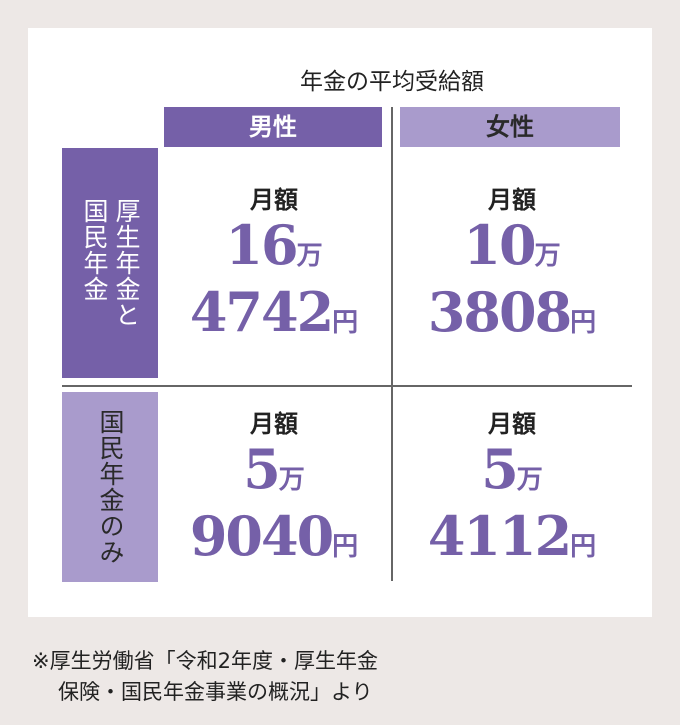 This screenshot has height=725, width=680. Describe the element at coordinates (392, 82) in the screenshot. I see `chart-title: 年金の平均受給額` at that location.